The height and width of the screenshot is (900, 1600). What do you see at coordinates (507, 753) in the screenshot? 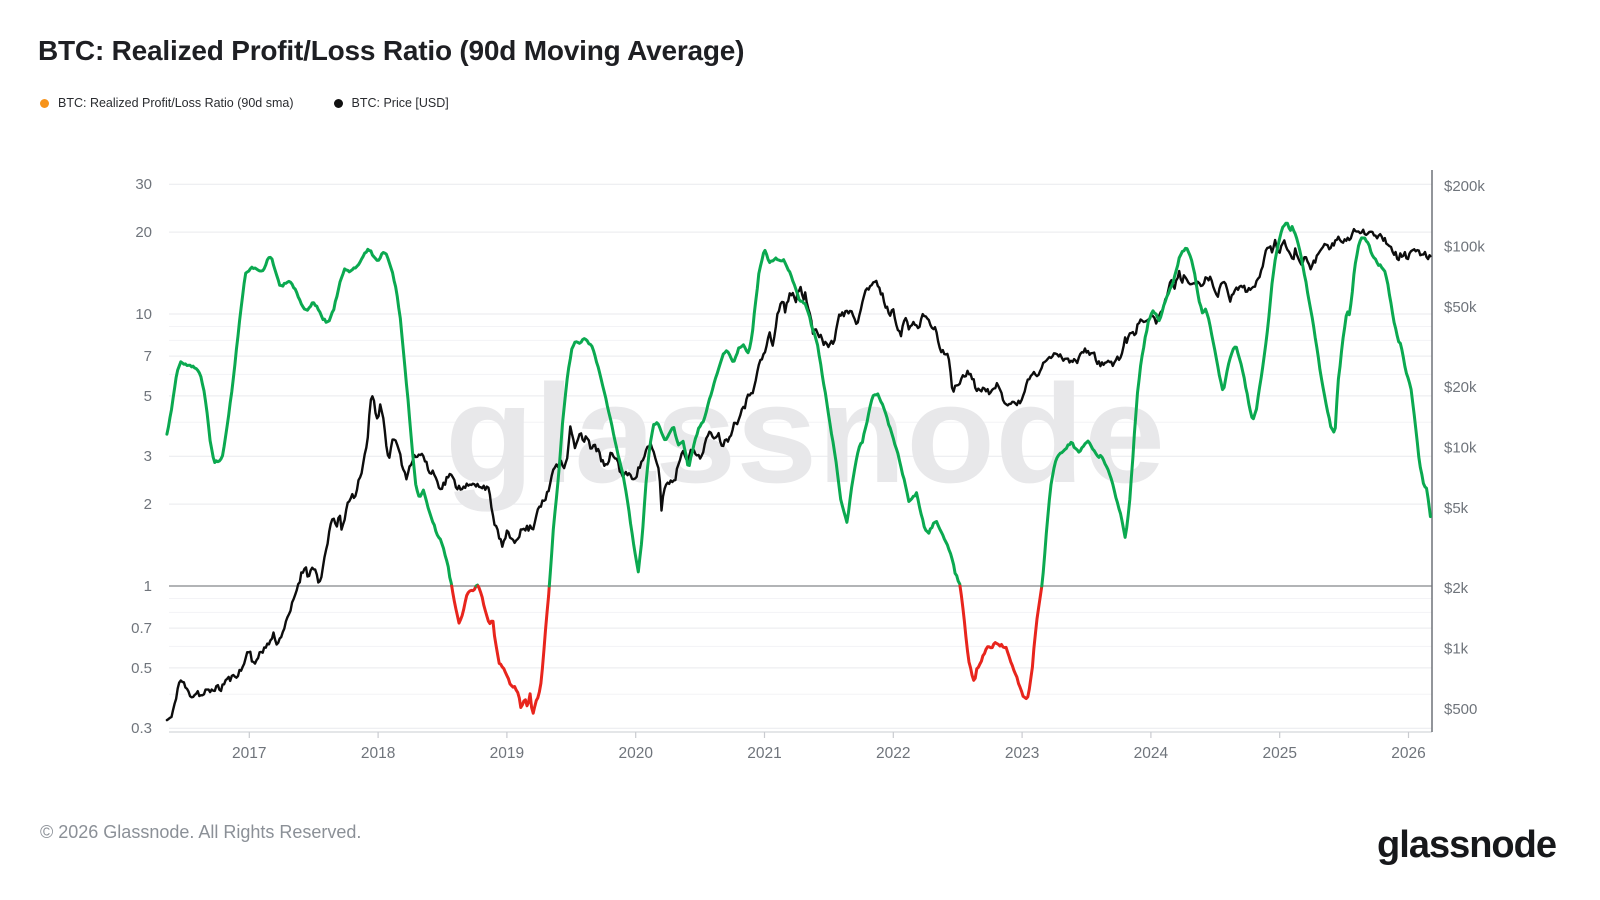
I see `svg-text: 2019` at bounding box center [507, 753].